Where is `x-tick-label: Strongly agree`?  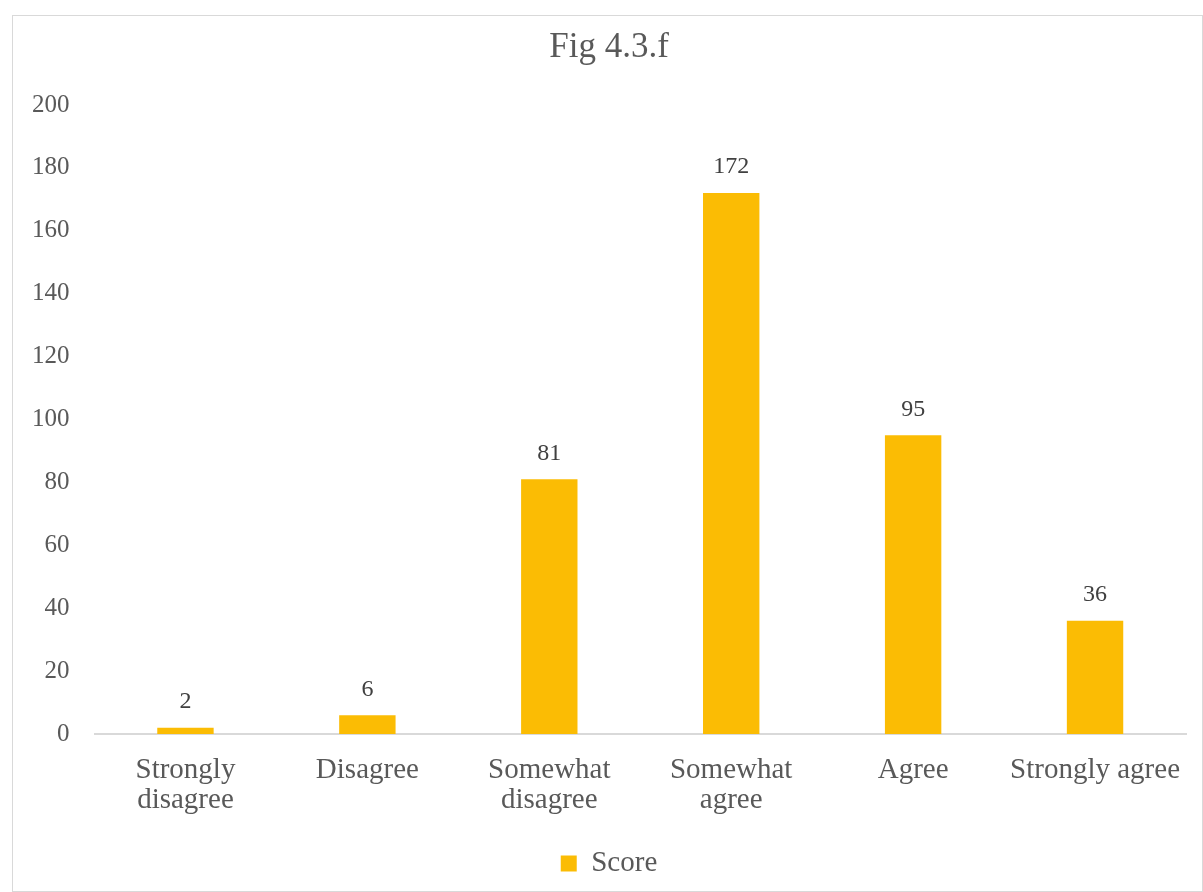
x-tick-label: Strongly agree is located at coordinates (1095, 767).